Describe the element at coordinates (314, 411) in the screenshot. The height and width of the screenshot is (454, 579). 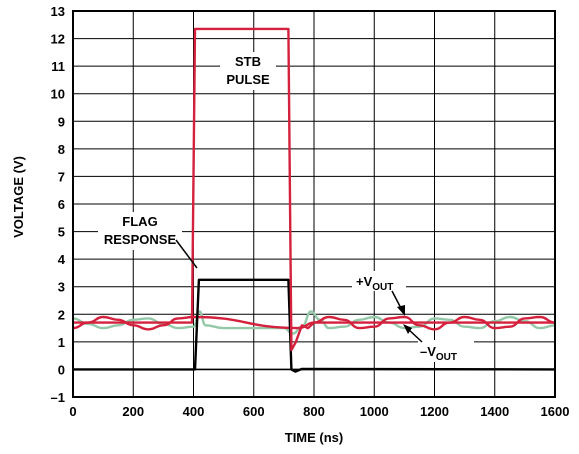
I see `x-tick-label: 800` at that location.